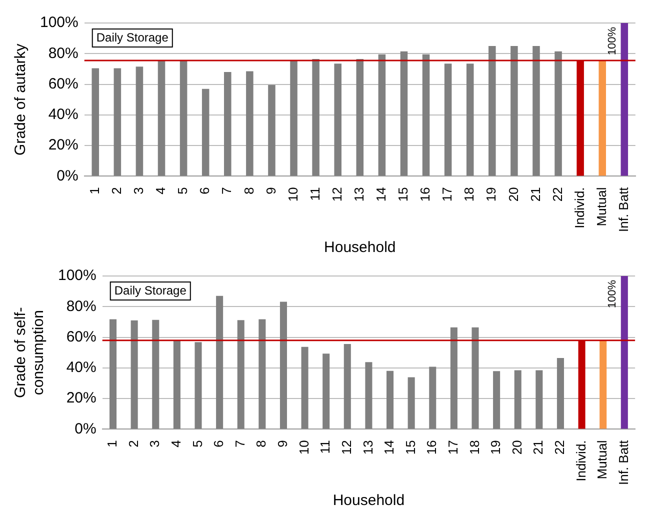 This screenshot has width=651, height=522. I want to click on x-tick-label: 17, so click(453, 447).